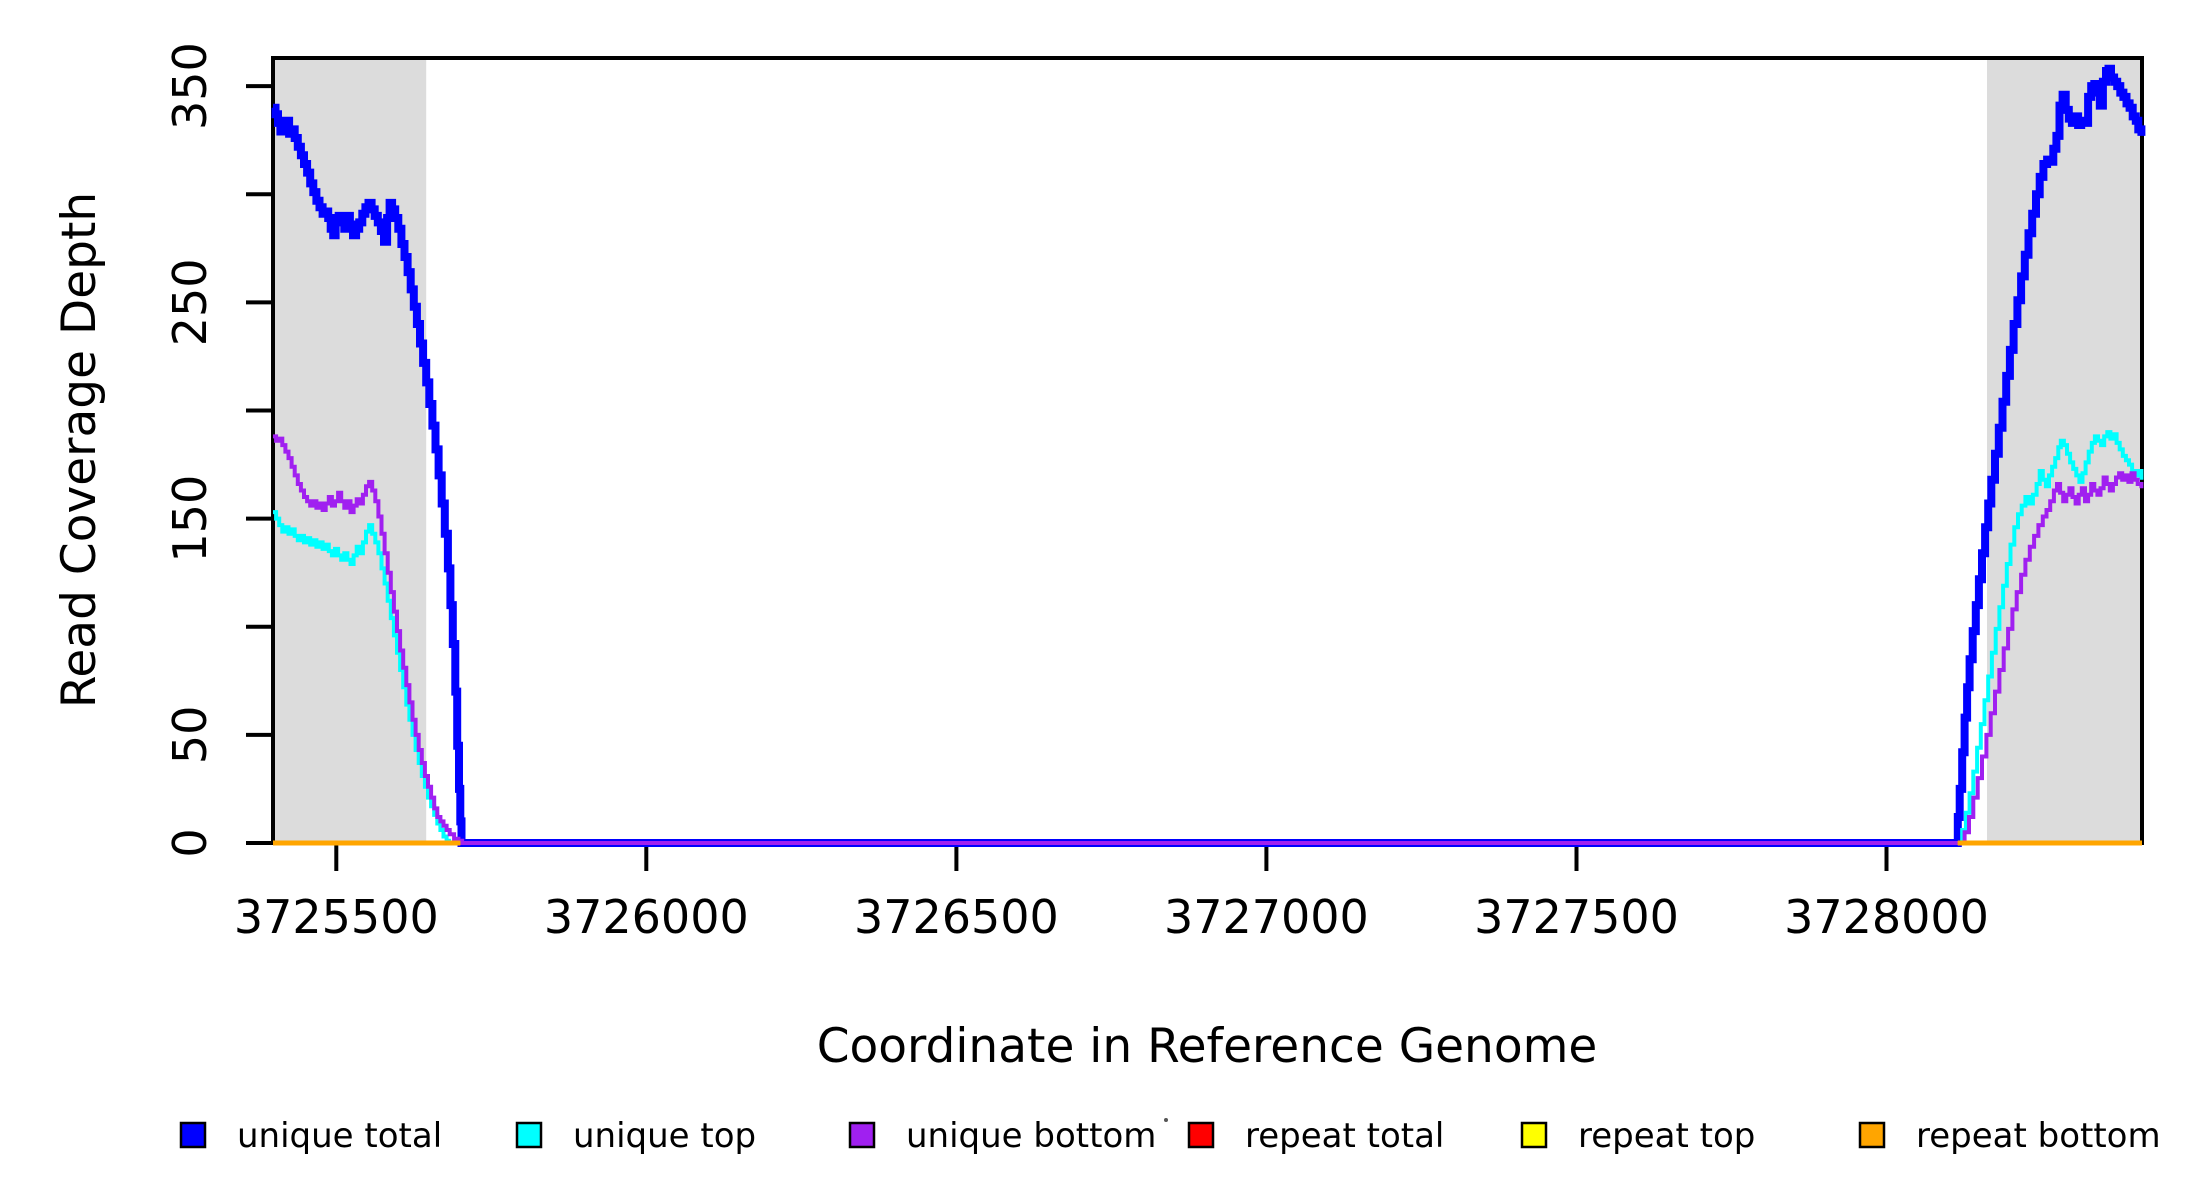 The image size is (2200, 1200). What do you see at coordinates (1266, 917) in the screenshot?
I see `x-tick-label: 3727000` at bounding box center [1266, 917].